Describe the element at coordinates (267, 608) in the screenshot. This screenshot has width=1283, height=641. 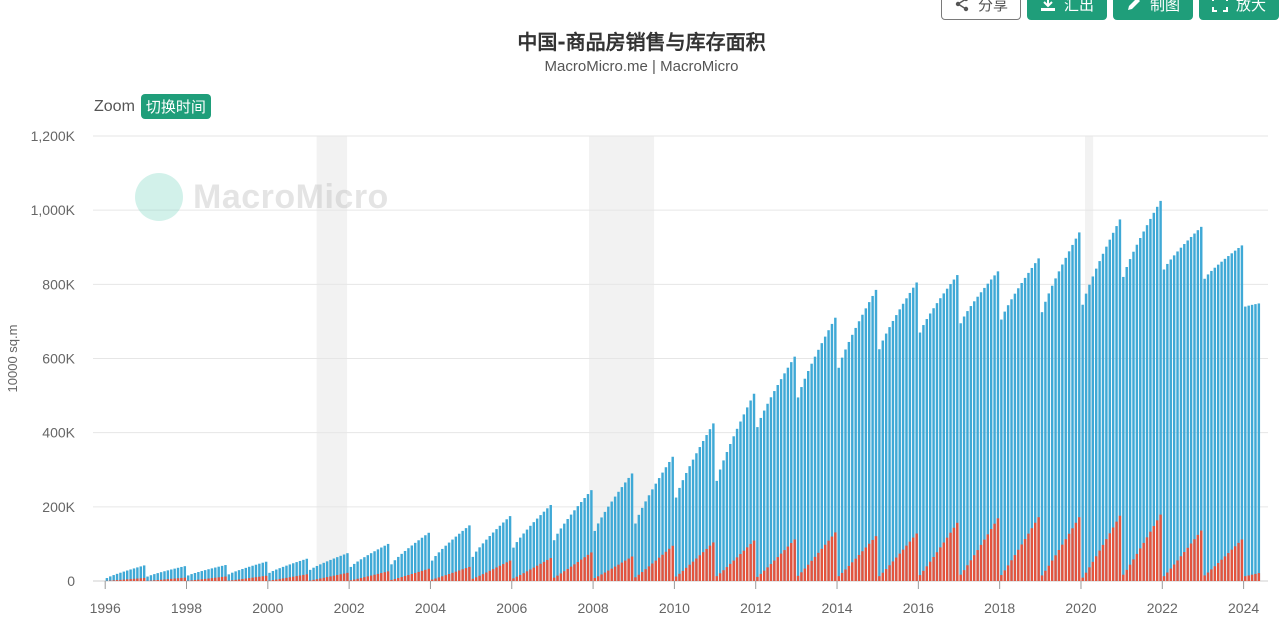
I see `x-tick-label: 2000` at that location.